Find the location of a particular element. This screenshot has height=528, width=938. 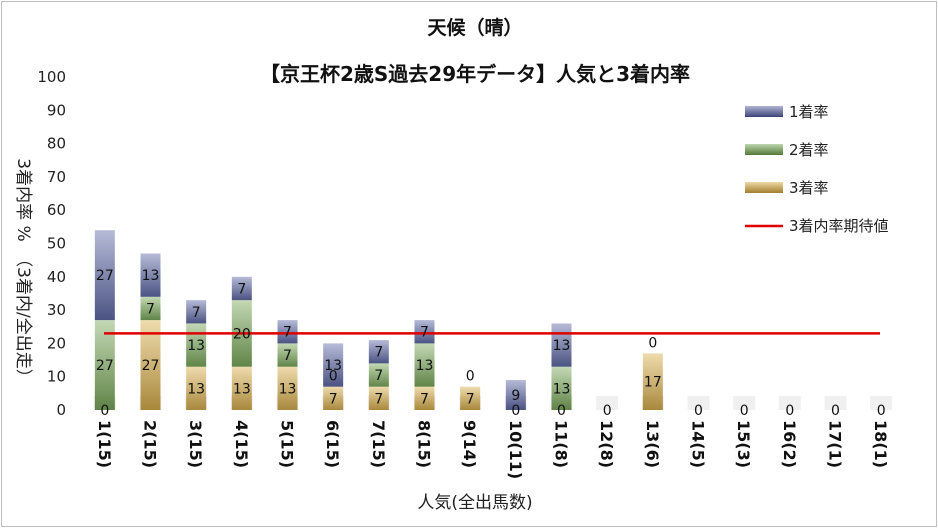

x-tick-label: 16(2) is located at coordinates (789, 444).